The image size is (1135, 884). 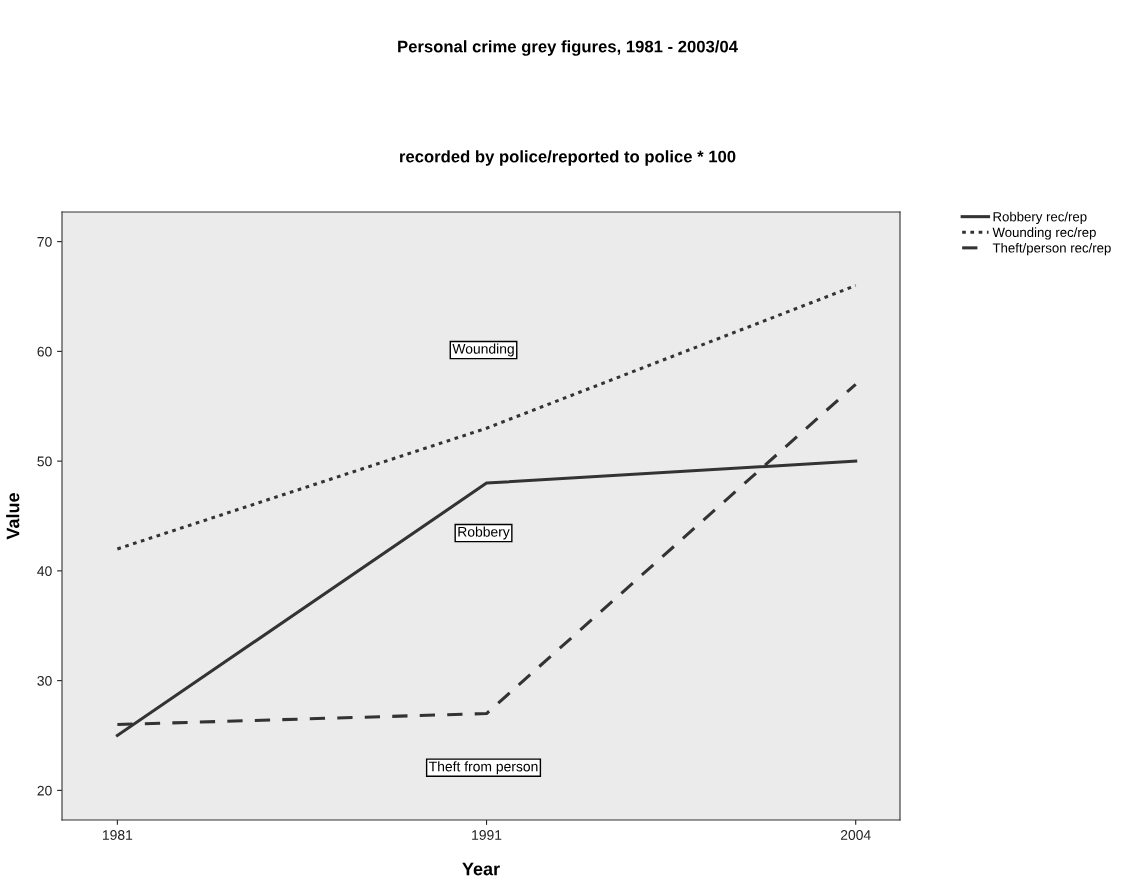 I want to click on y-tick-label: 40, so click(x=44, y=571).